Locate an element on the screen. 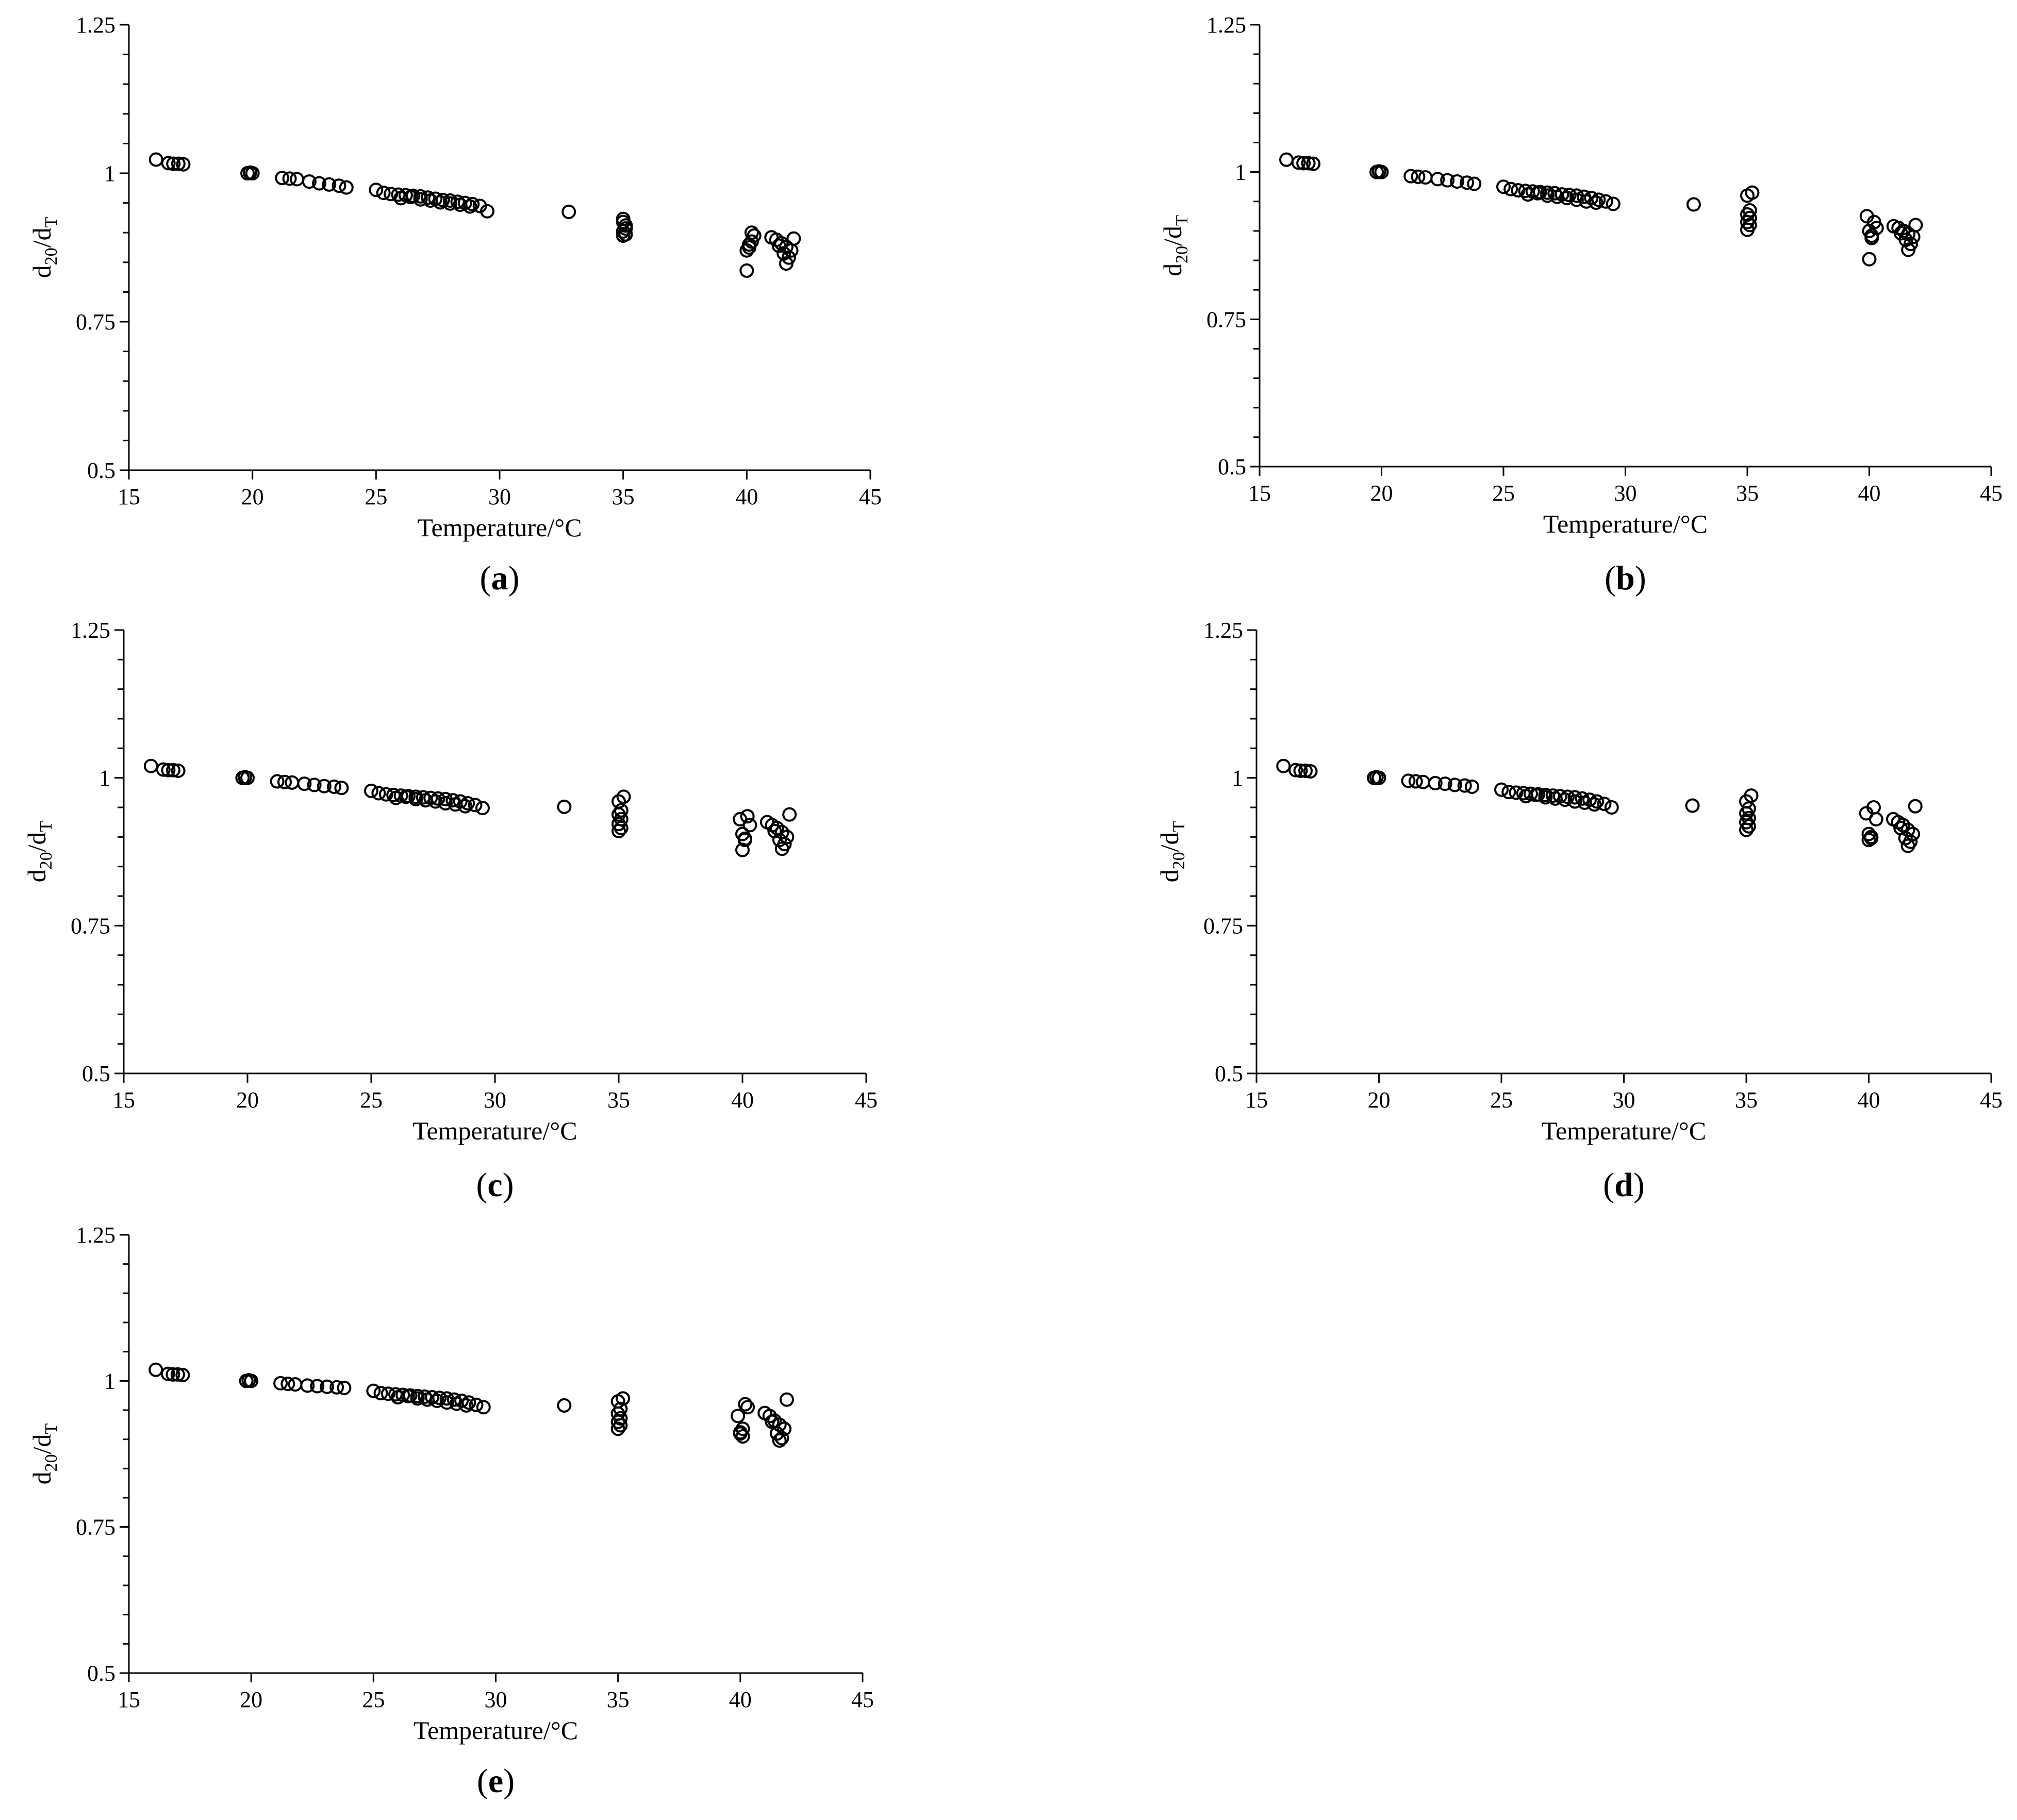 The image size is (2017, 1820). panel-label: (d) is located at coordinates (1624, 1185).